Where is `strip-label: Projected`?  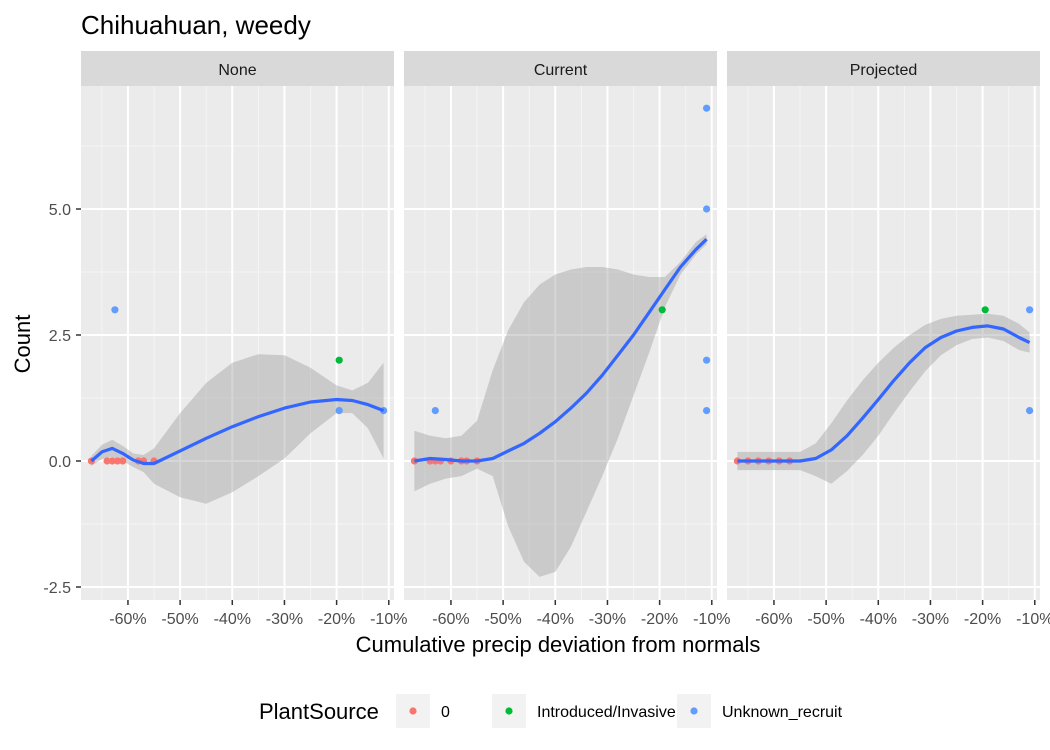
strip-label: Projected is located at coordinates (884, 70).